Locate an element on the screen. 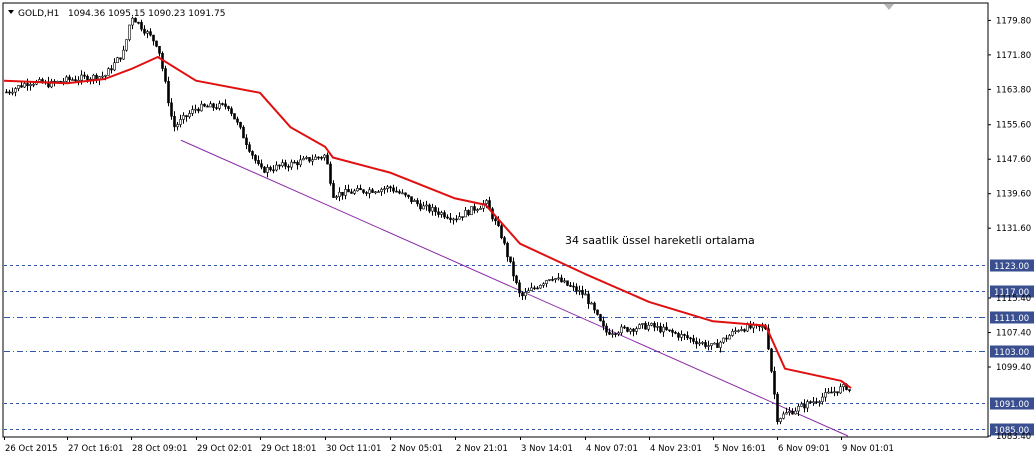 Image resolution: width=1036 pixels, height=461 pixels. level-price-tag is located at coordinates (1012, 291).